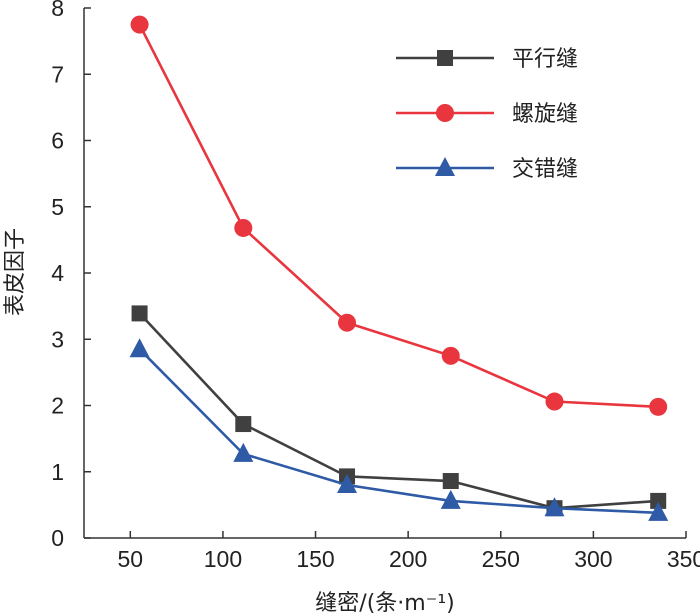 The height and width of the screenshot is (616, 700). I want to click on legend-label: 螺旋缝, so click(545, 114).